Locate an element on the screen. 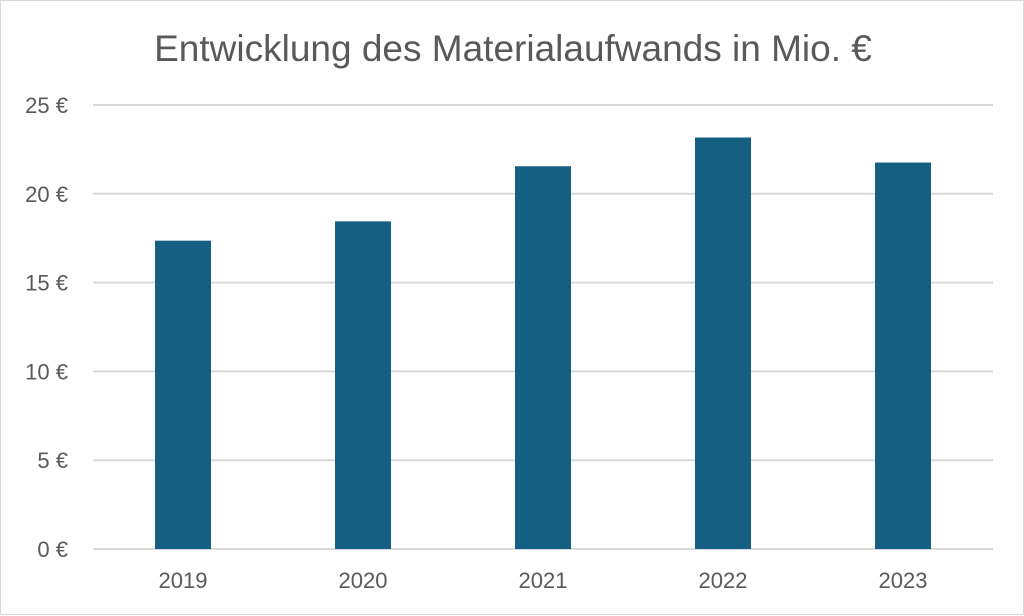 This screenshot has height=616, width=1024. x-tick-label: 2021 is located at coordinates (543, 580).